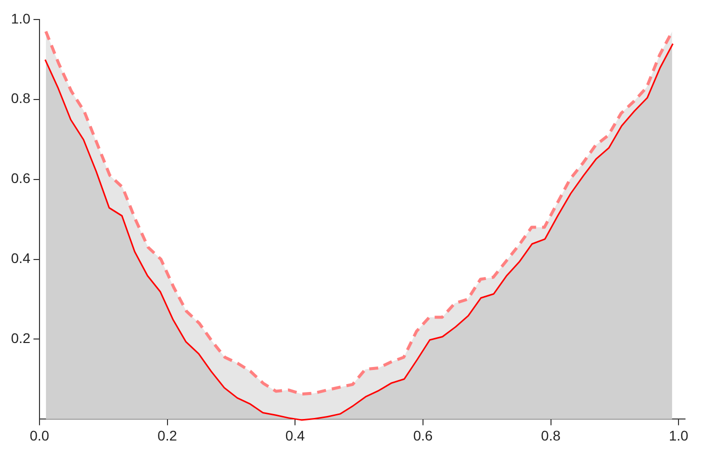 This screenshot has height=456, width=701. What do you see at coordinates (168, 435) in the screenshot?
I see `x-tick-label: 0.2` at bounding box center [168, 435].